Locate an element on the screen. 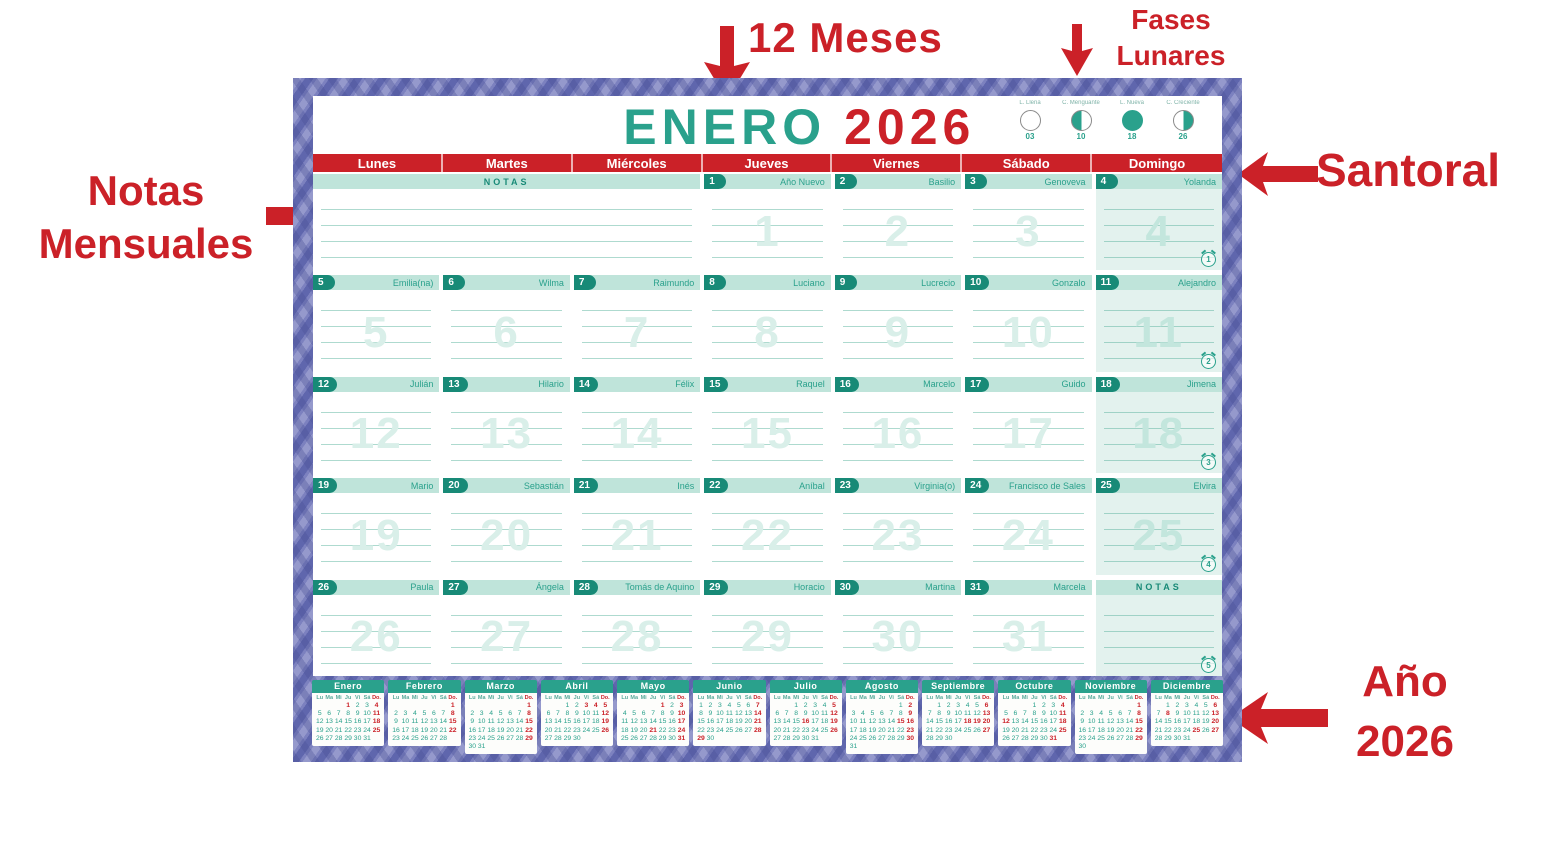 The height and width of the screenshot is (842, 1555). mini-day: 18 is located at coordinates (824, 722).